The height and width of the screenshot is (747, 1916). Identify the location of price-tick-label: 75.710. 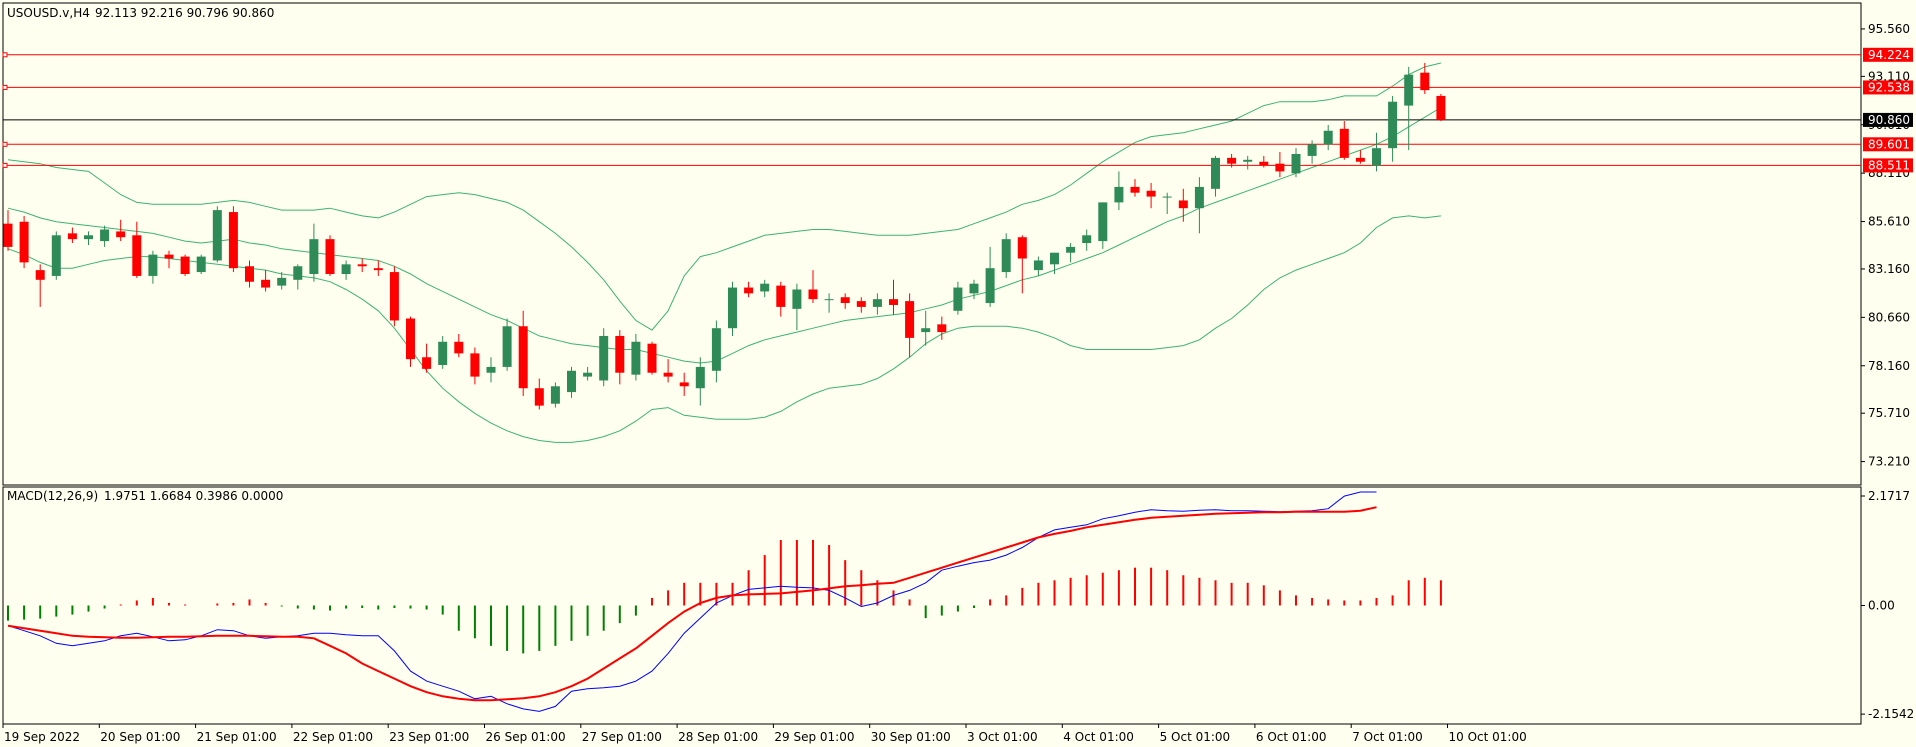
(1889, 413).